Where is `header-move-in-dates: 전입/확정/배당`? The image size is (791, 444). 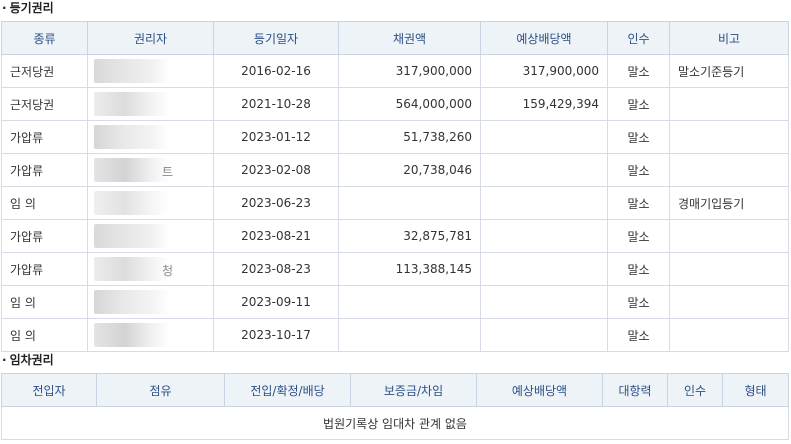 header-move-in-dates: 전입/확정/배당 is located at coordinates (287, 390).